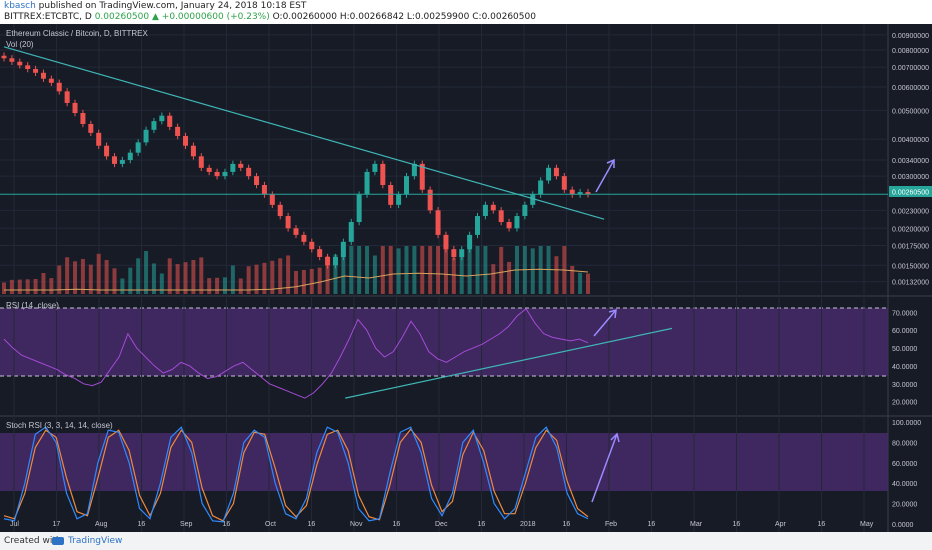 The width and height of the screenshot is (932, 550). Describe the element at coordinates (910, 266) in the screenshot. I see `price-tick-label: 0.00150000` at that location.